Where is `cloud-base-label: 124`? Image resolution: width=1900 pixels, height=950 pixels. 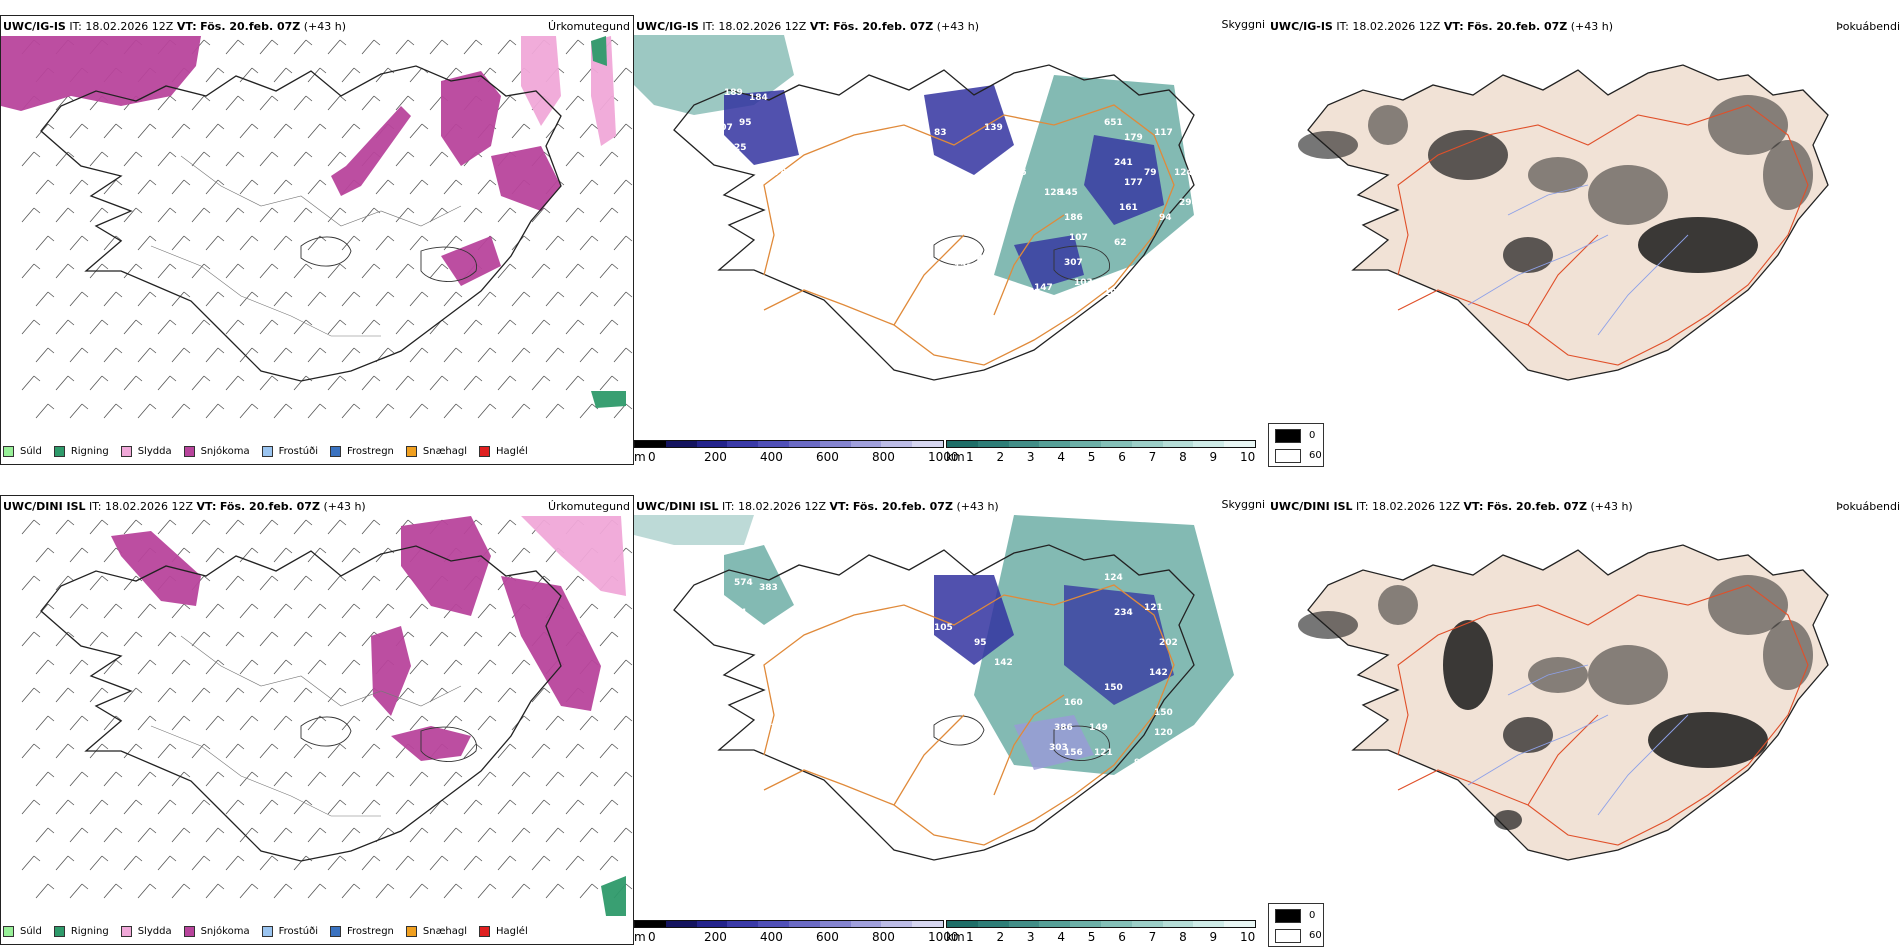 cloud-base-label: 124 is located at coordinates (1113, 578).